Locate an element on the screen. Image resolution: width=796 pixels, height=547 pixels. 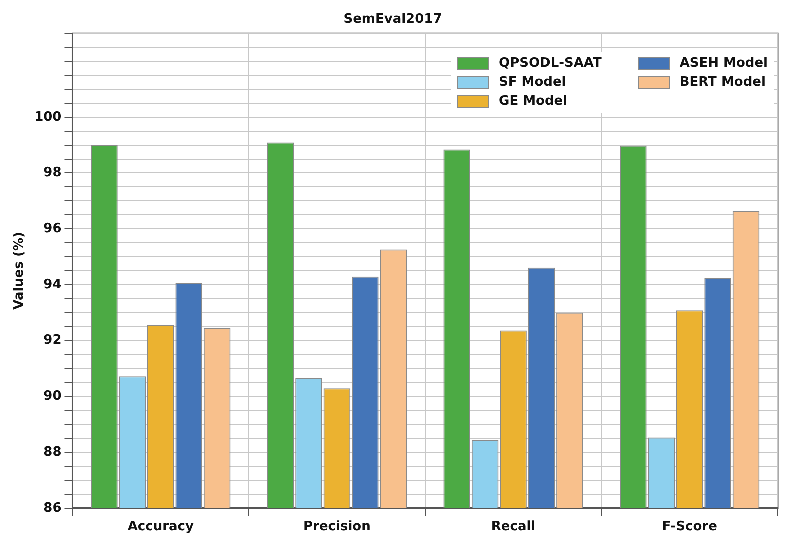
y-tick-label: 88 is located at coordinates (53, 452).